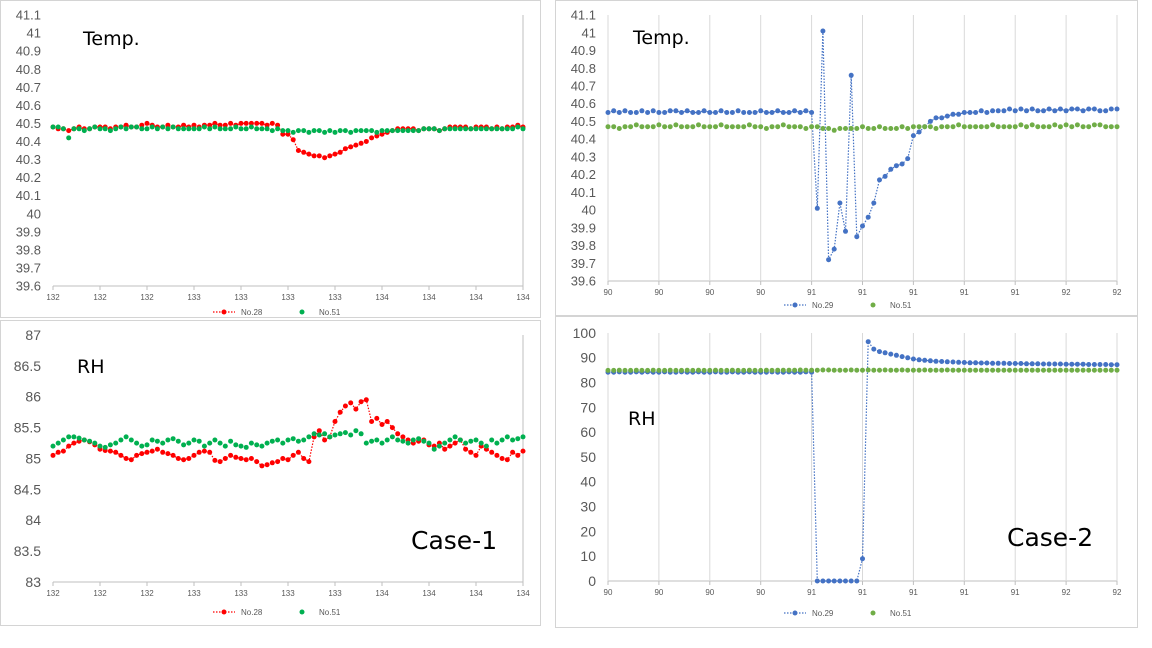 The image size is (1152, 648). What do you see at coordinates (330, 612) in the screenshot?
I see `legend-label: No.51` at bounding box center [330, 612].